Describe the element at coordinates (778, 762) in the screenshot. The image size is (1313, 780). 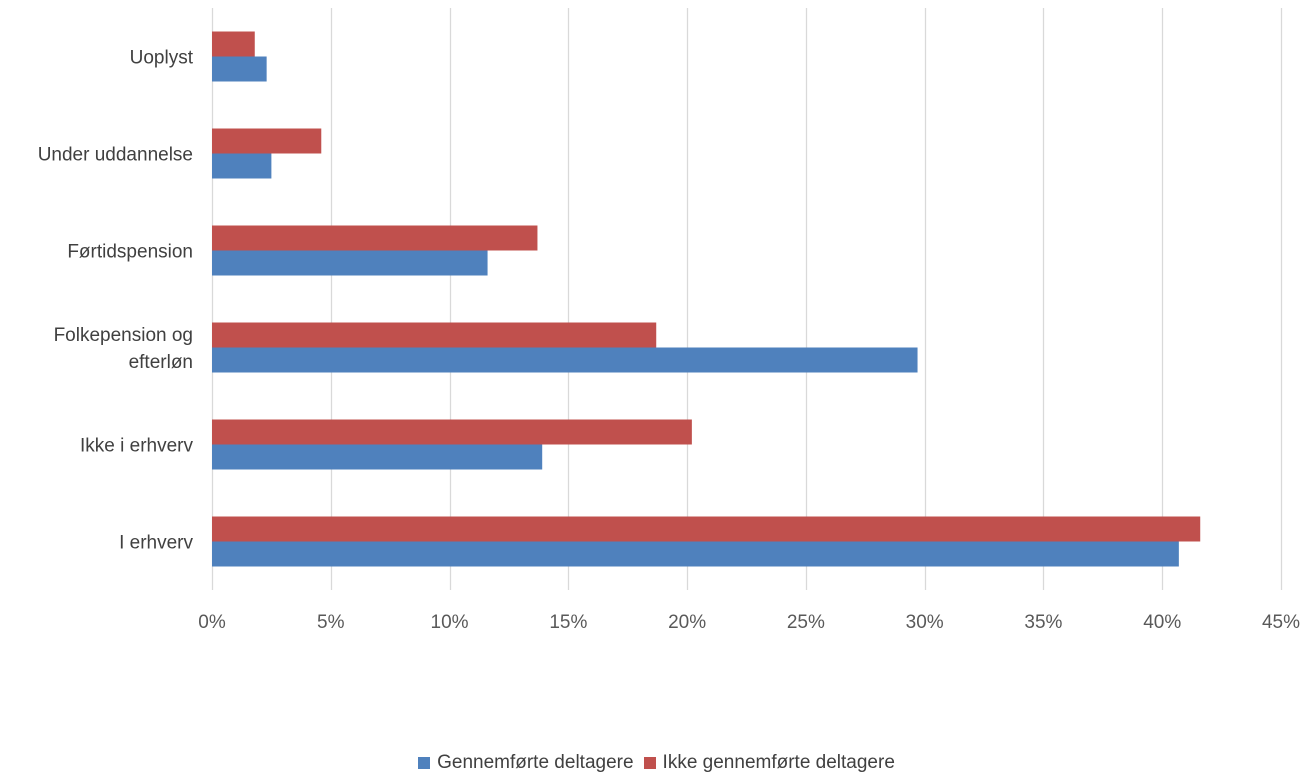
I see `legend-label-series-1: Ikke gennemførte deltagere` at that location.